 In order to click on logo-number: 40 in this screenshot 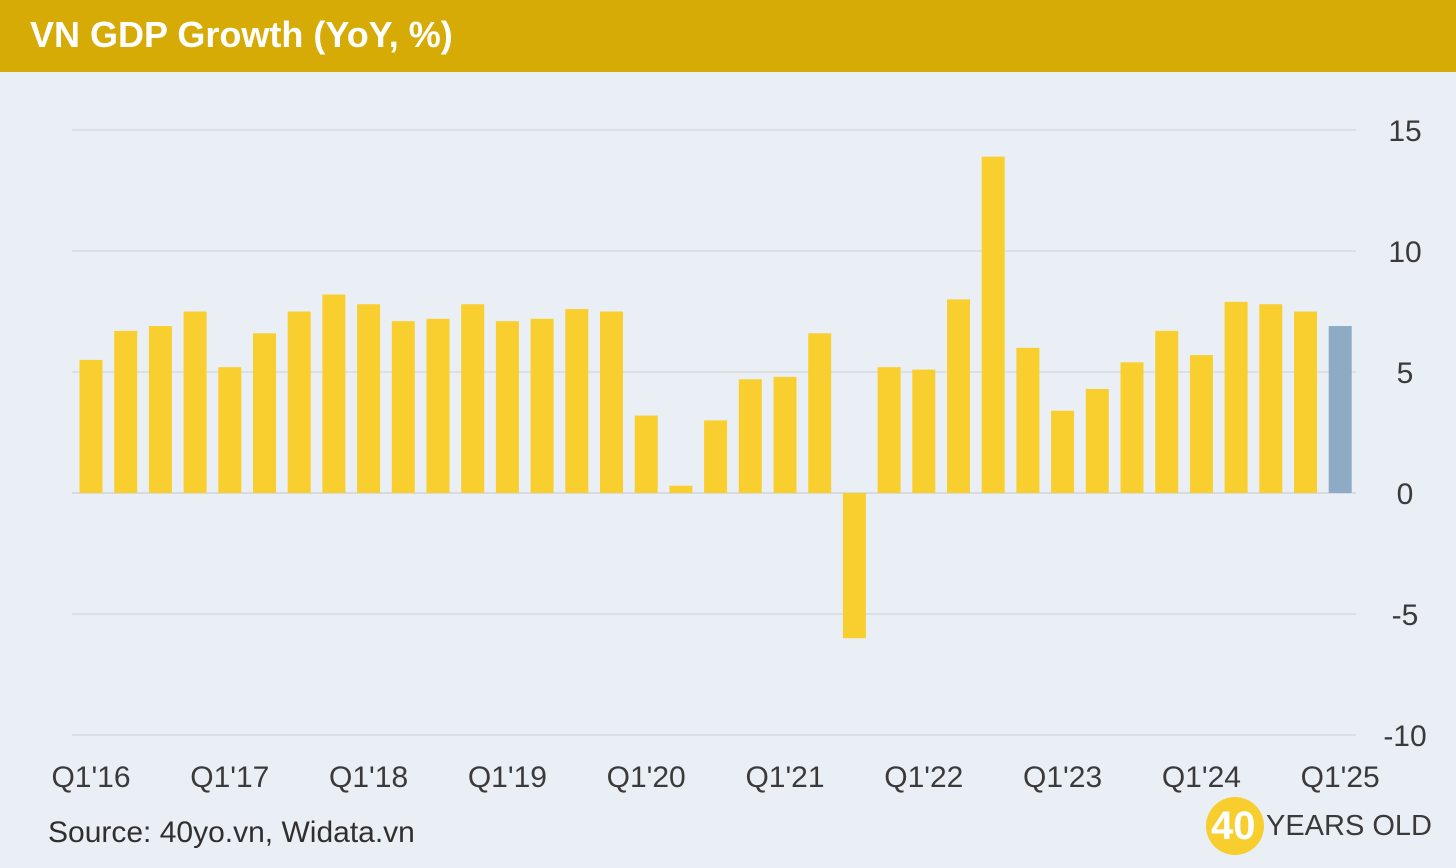, I will do `click(1233, 826)`.